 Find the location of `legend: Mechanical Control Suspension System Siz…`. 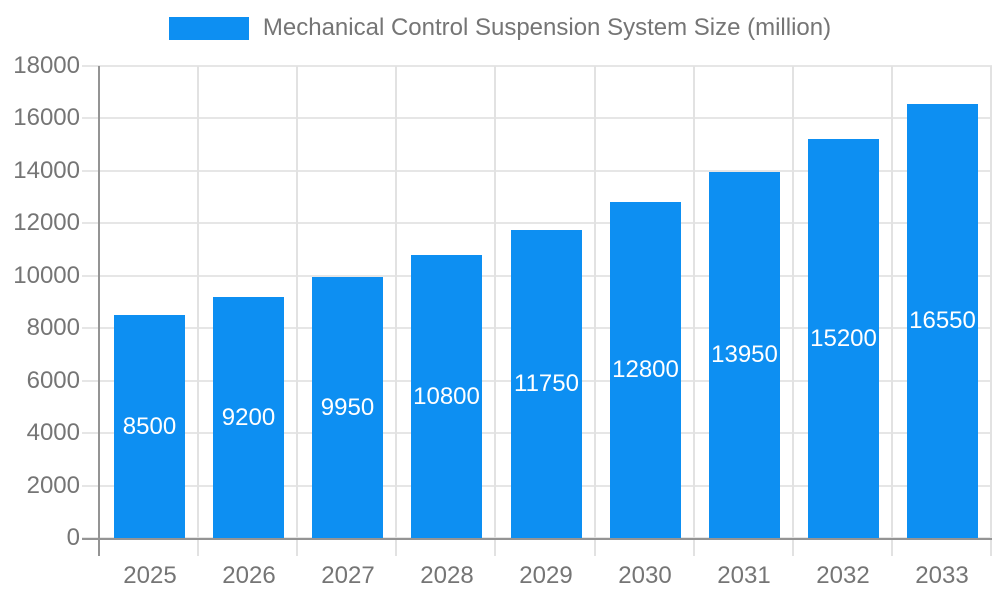

legend: Mechanical Control Suspension System Siz… is located at coordinates (500, 28).